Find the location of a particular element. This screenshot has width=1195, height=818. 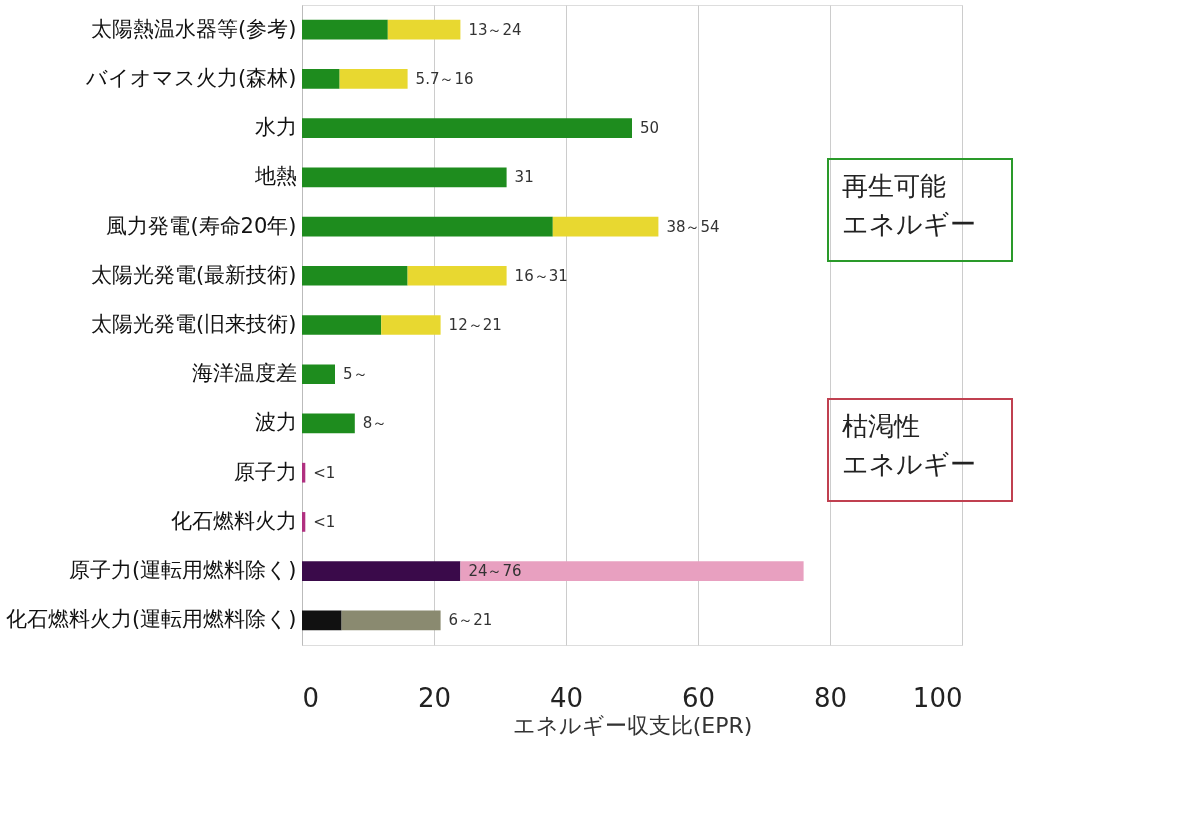

text: 50 is located at coordinates (650, 128).